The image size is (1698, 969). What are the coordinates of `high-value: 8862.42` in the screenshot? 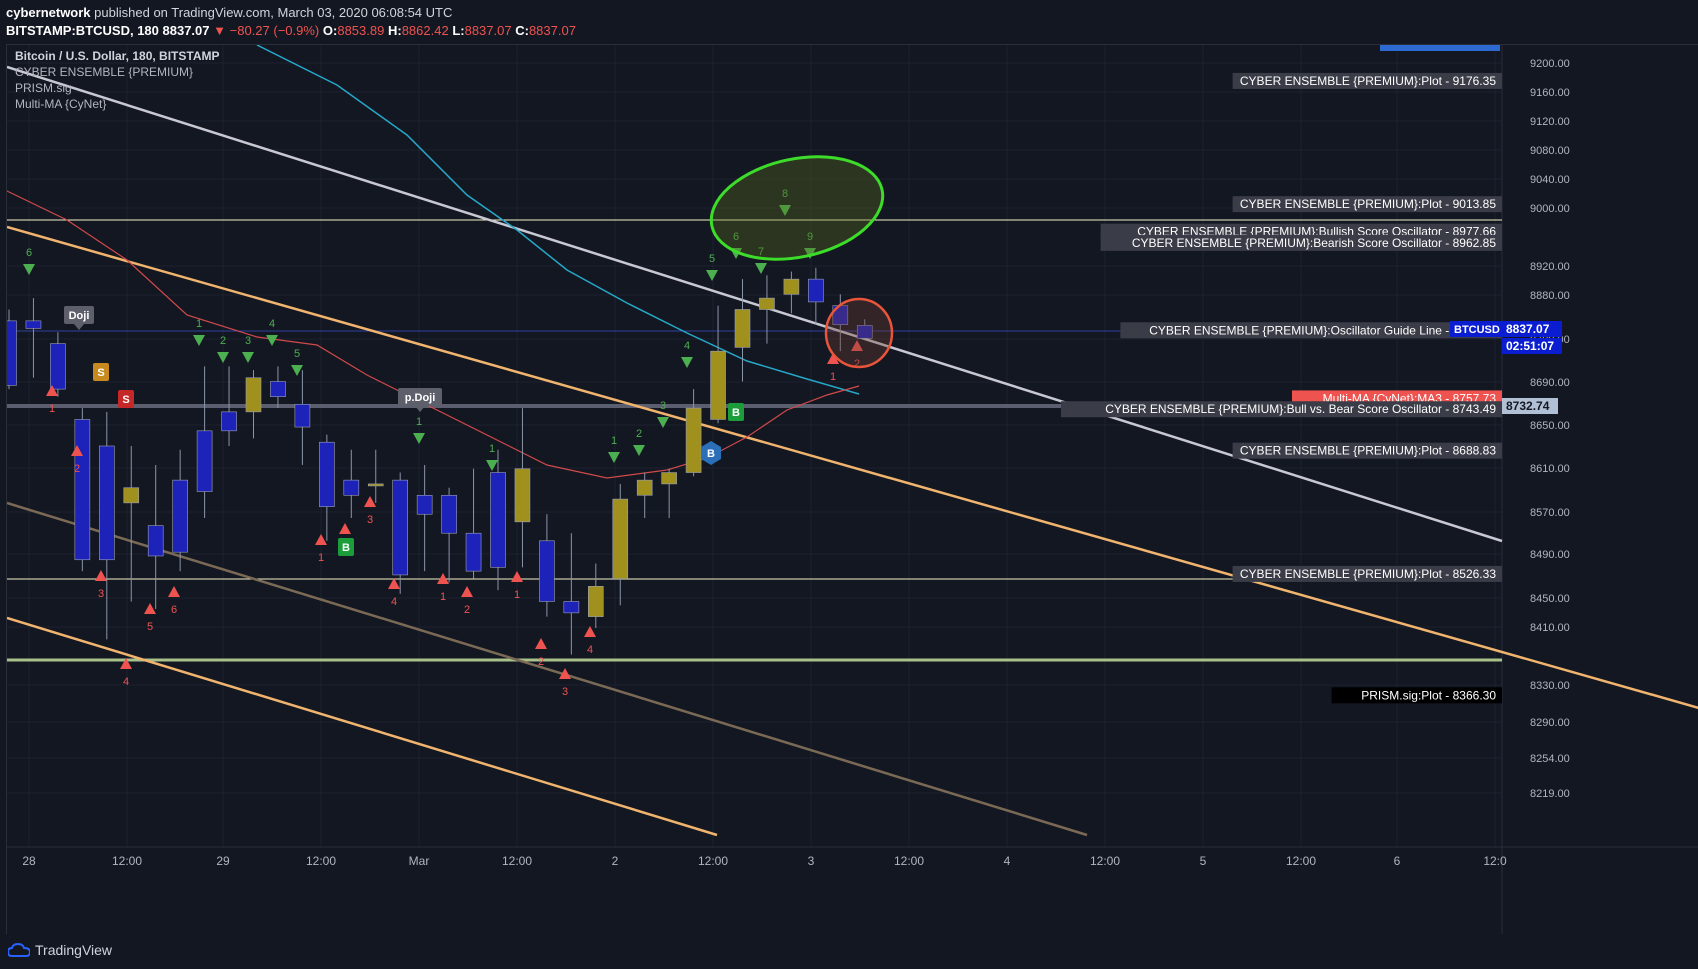 It's located at (425, 30).